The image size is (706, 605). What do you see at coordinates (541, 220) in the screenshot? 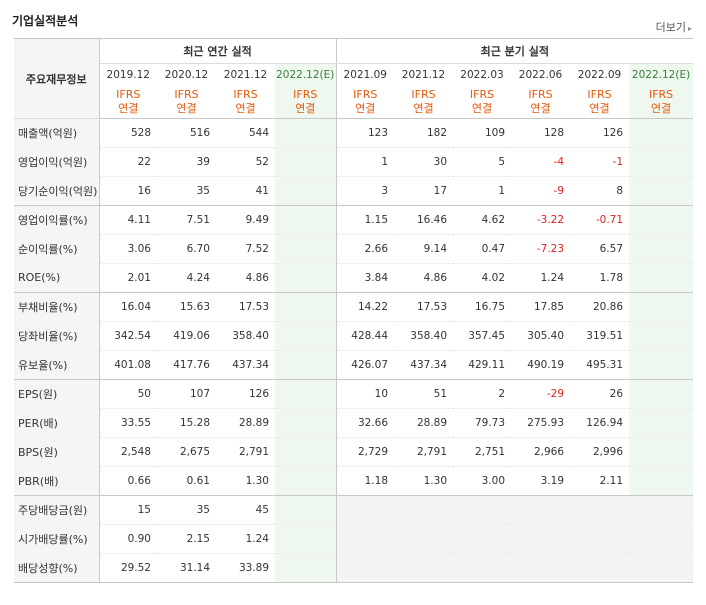
I see `table-cell: -3.22` at bounding box center [541, 220].